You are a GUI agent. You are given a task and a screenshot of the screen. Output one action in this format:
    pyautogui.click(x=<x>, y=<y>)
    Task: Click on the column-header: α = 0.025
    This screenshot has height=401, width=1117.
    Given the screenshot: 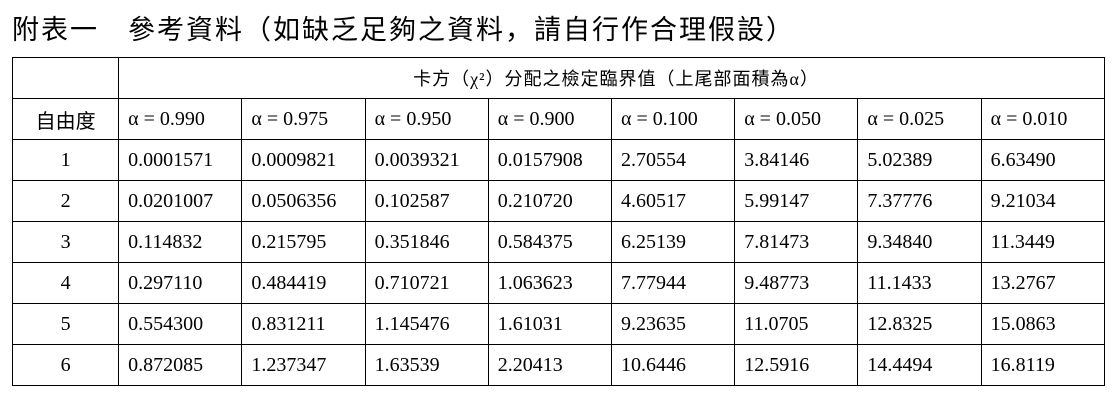 What is the action you would take?
    pyautogui.click(x=919, y=119)
    